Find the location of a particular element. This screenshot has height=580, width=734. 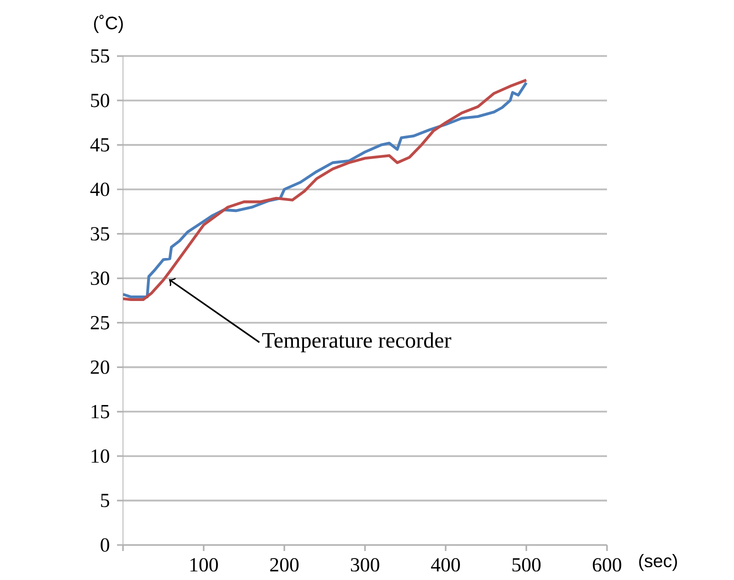

x-tick-label: 300 is located at coordinates (365, 565).